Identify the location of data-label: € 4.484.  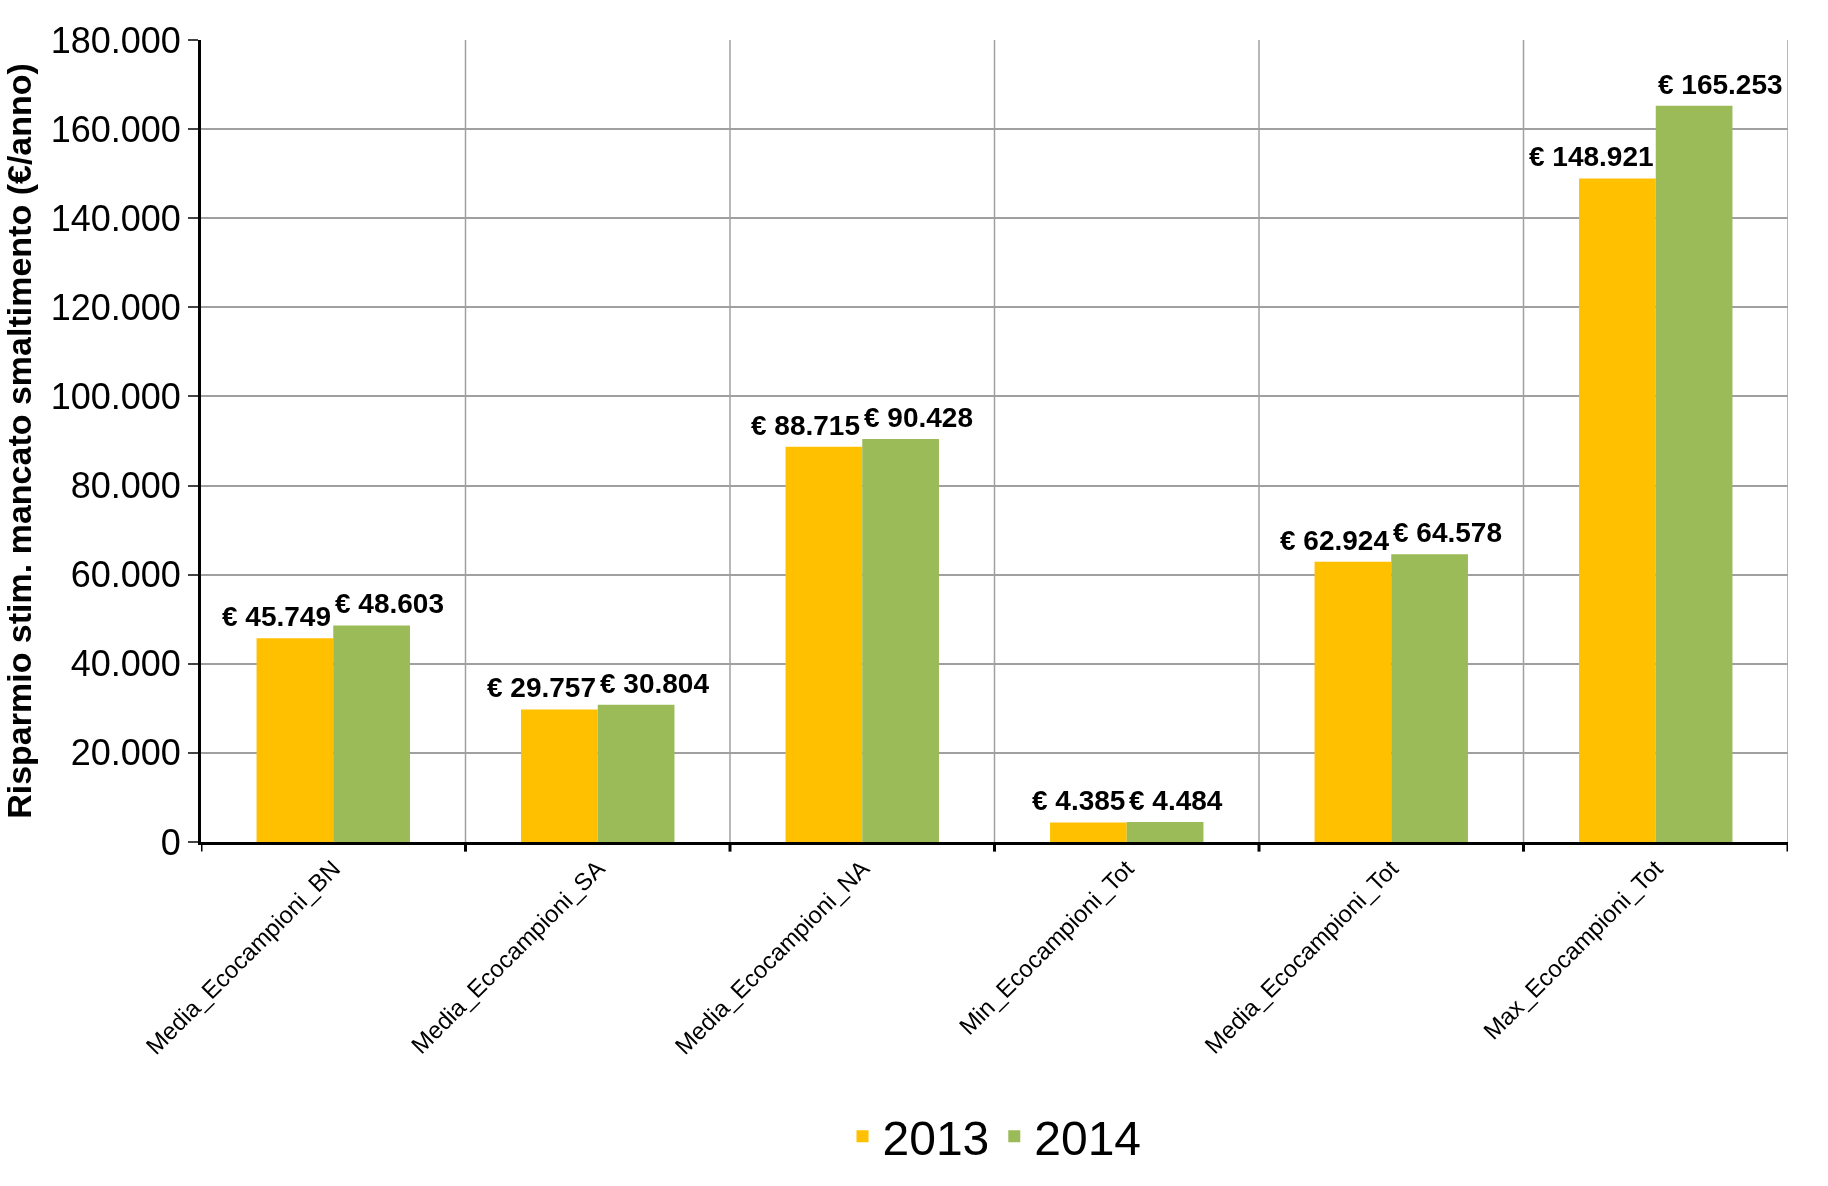
(1176, 800).